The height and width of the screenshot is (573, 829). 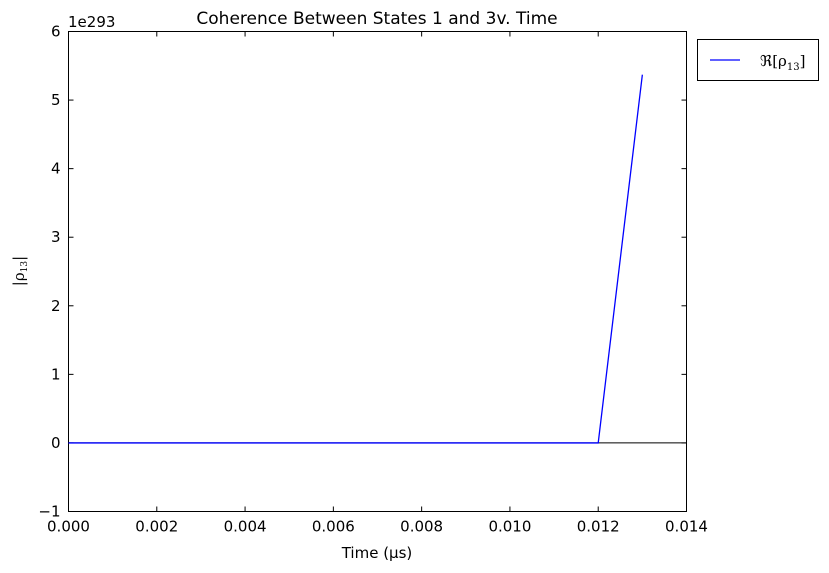 I want to click on y-axis-label-sub: 13, so click(x=25, y=267).